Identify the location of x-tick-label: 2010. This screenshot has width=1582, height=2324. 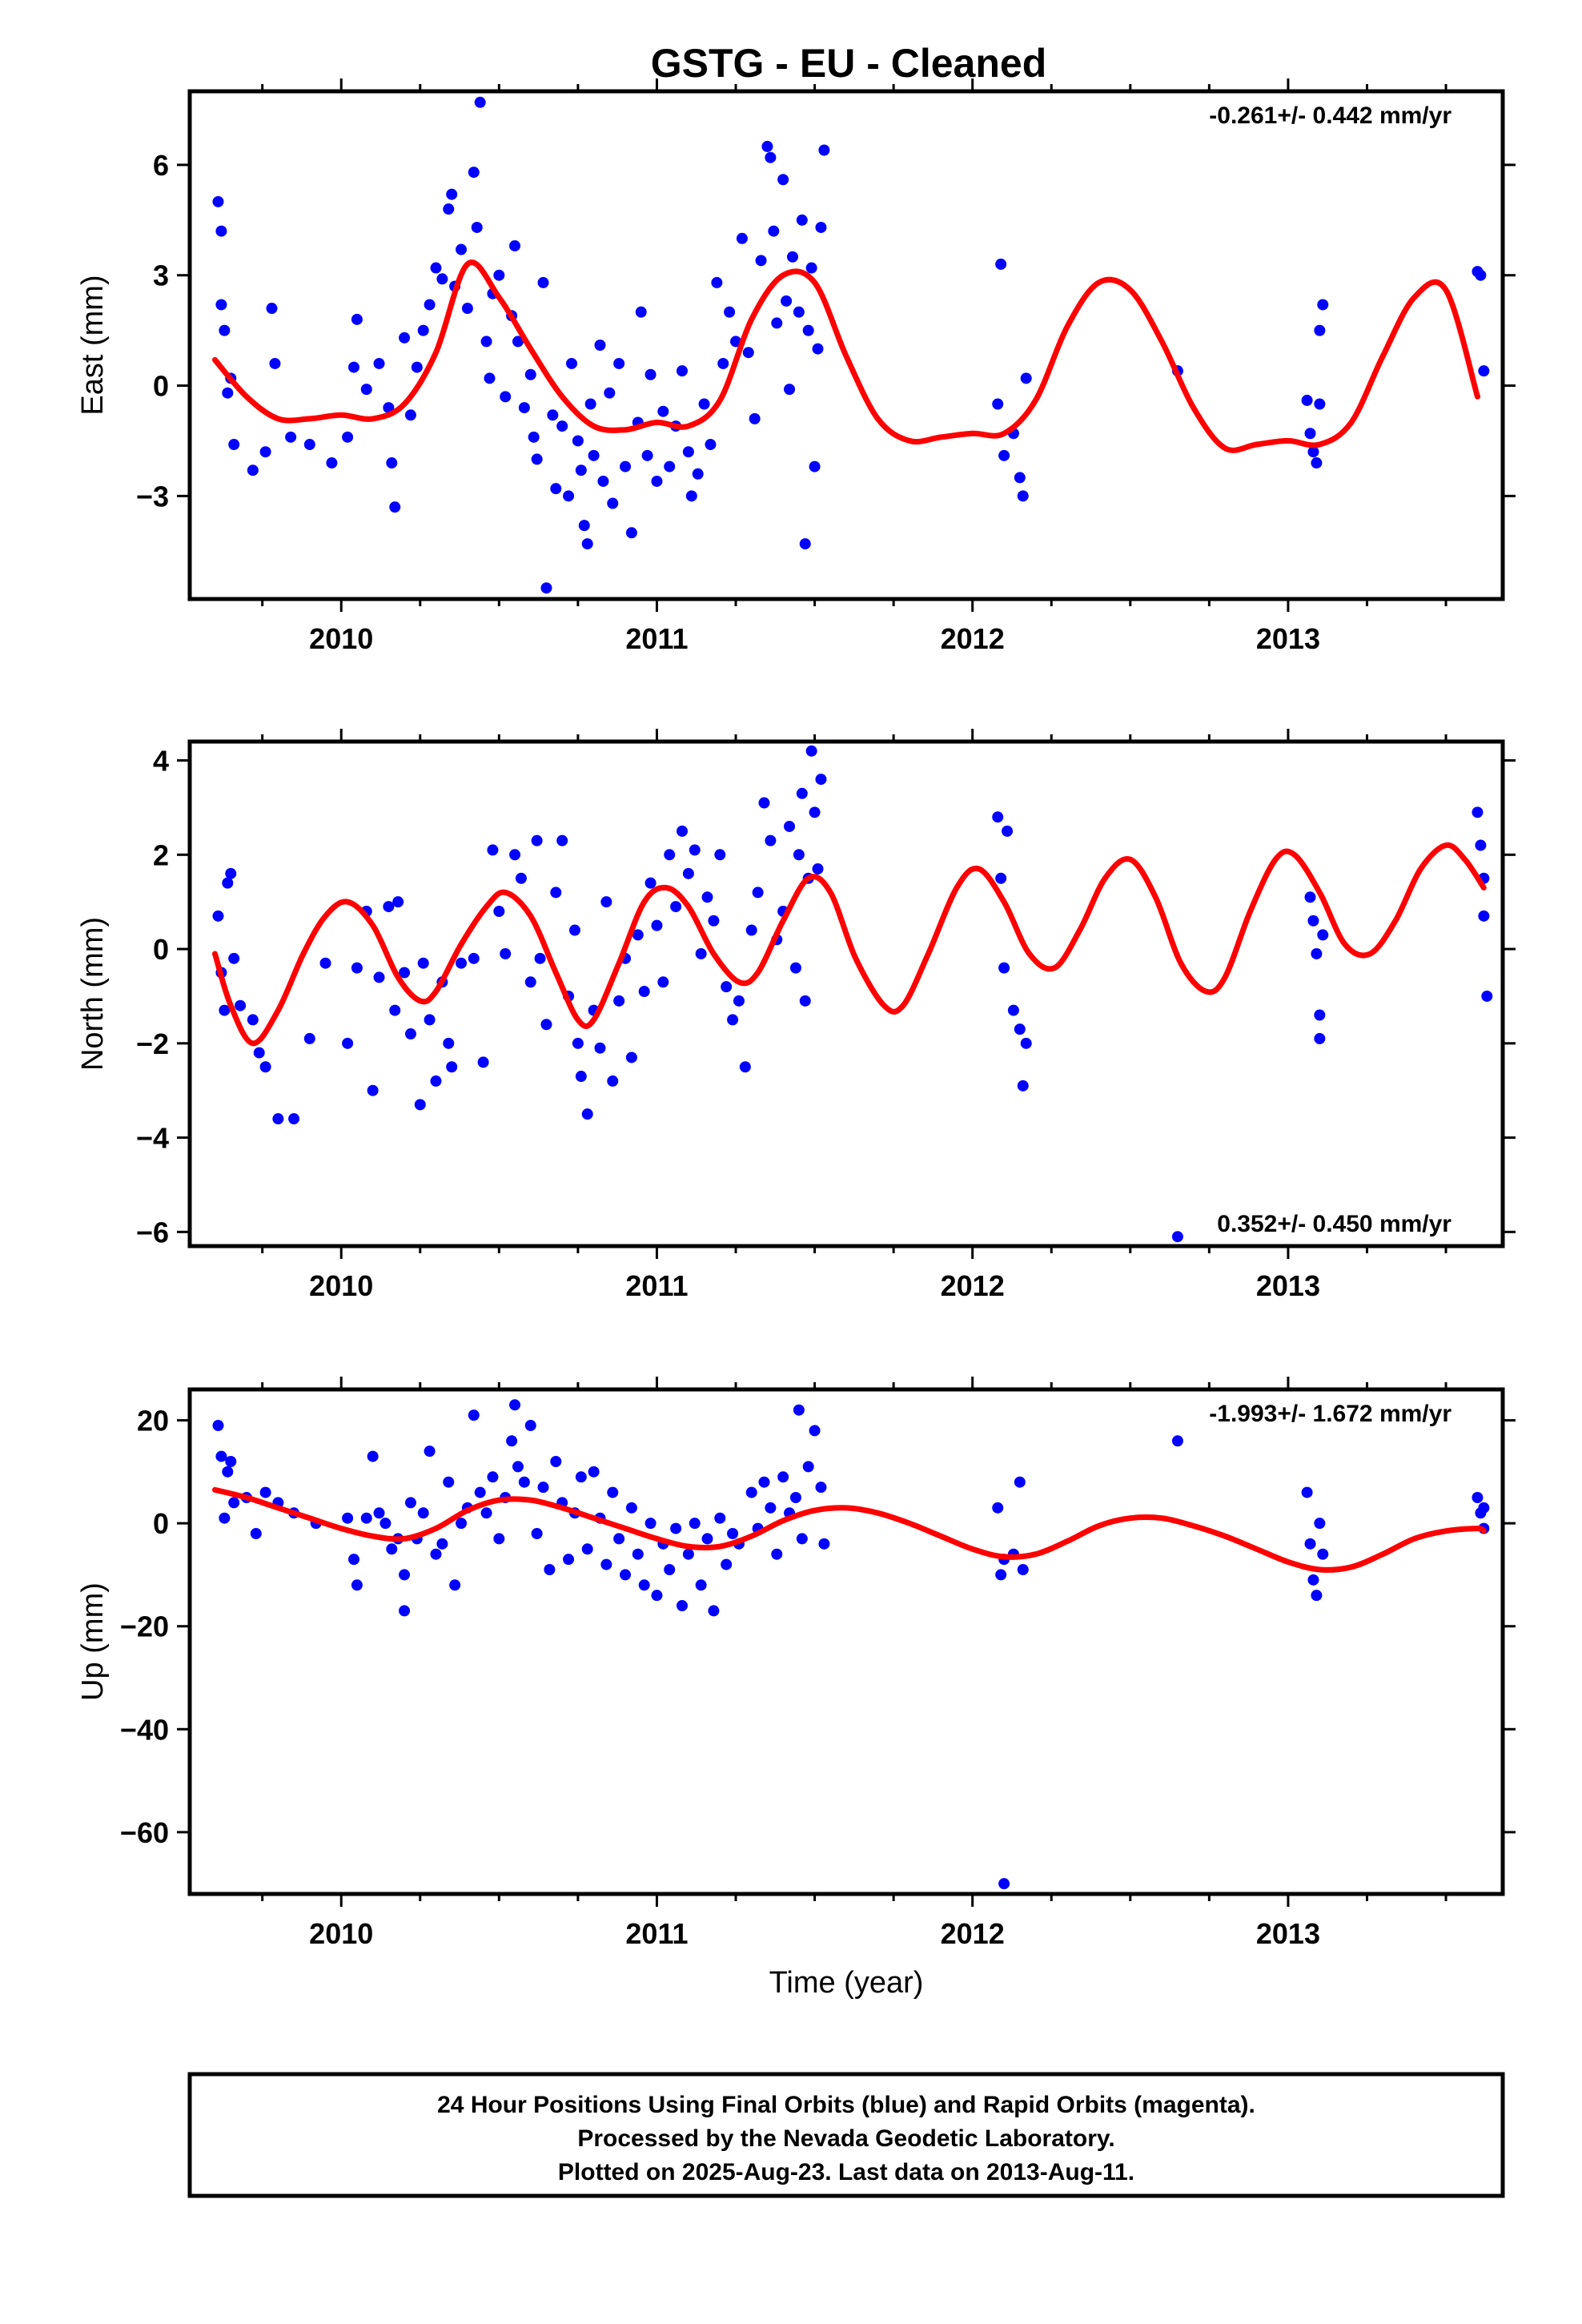
(341, 638).